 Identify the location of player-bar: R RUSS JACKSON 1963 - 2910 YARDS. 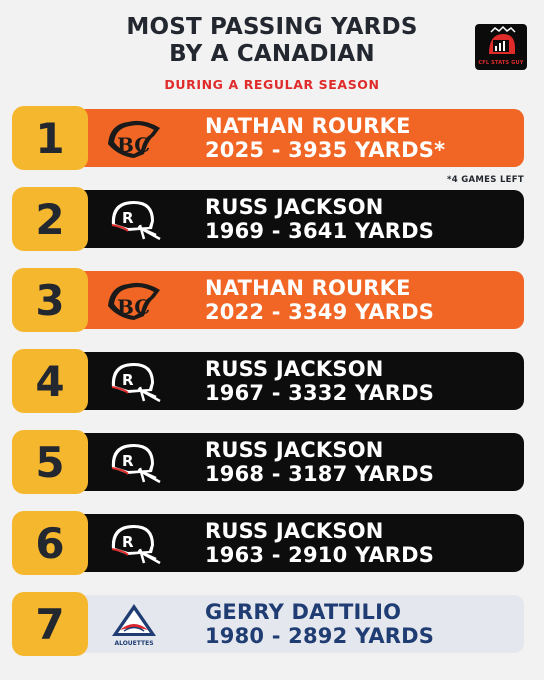
(303, 543).